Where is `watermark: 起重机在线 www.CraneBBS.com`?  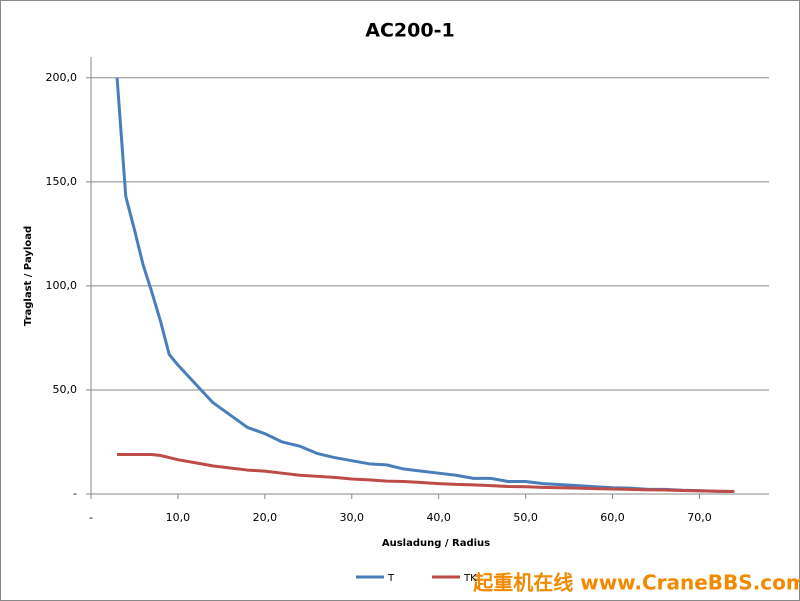 watermark: 起重机在线 www.CraneBBS.com is located at coordinates (636, 583).